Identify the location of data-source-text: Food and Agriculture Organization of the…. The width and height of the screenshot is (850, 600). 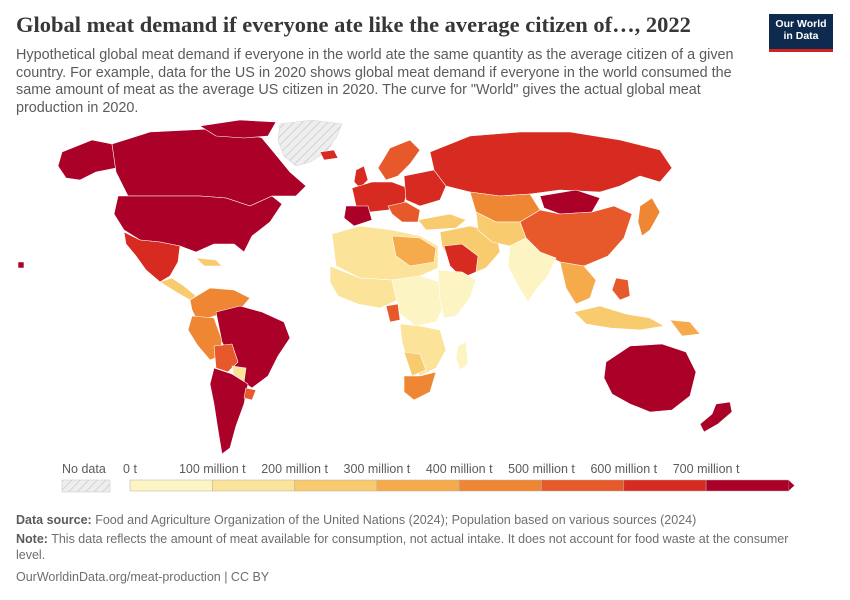
(396, 520).